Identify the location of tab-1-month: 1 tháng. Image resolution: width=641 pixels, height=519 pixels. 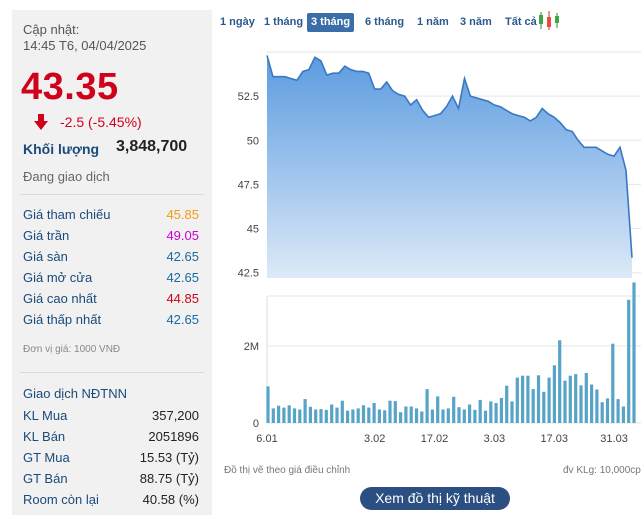
(284, 22).